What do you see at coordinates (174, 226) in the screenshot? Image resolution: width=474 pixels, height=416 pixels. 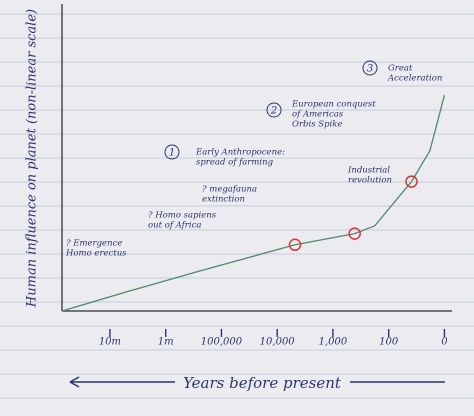 I see `annotation: out of Africa` at bounding box center [174, 226].